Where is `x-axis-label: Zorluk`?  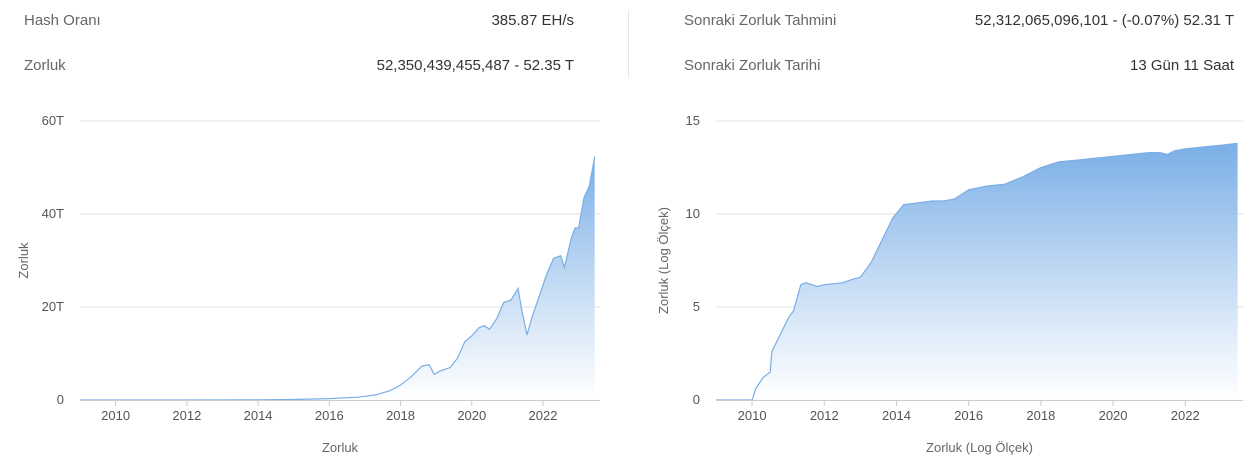
x-axis-label: Zorluk is located at coordinates (340, 447).